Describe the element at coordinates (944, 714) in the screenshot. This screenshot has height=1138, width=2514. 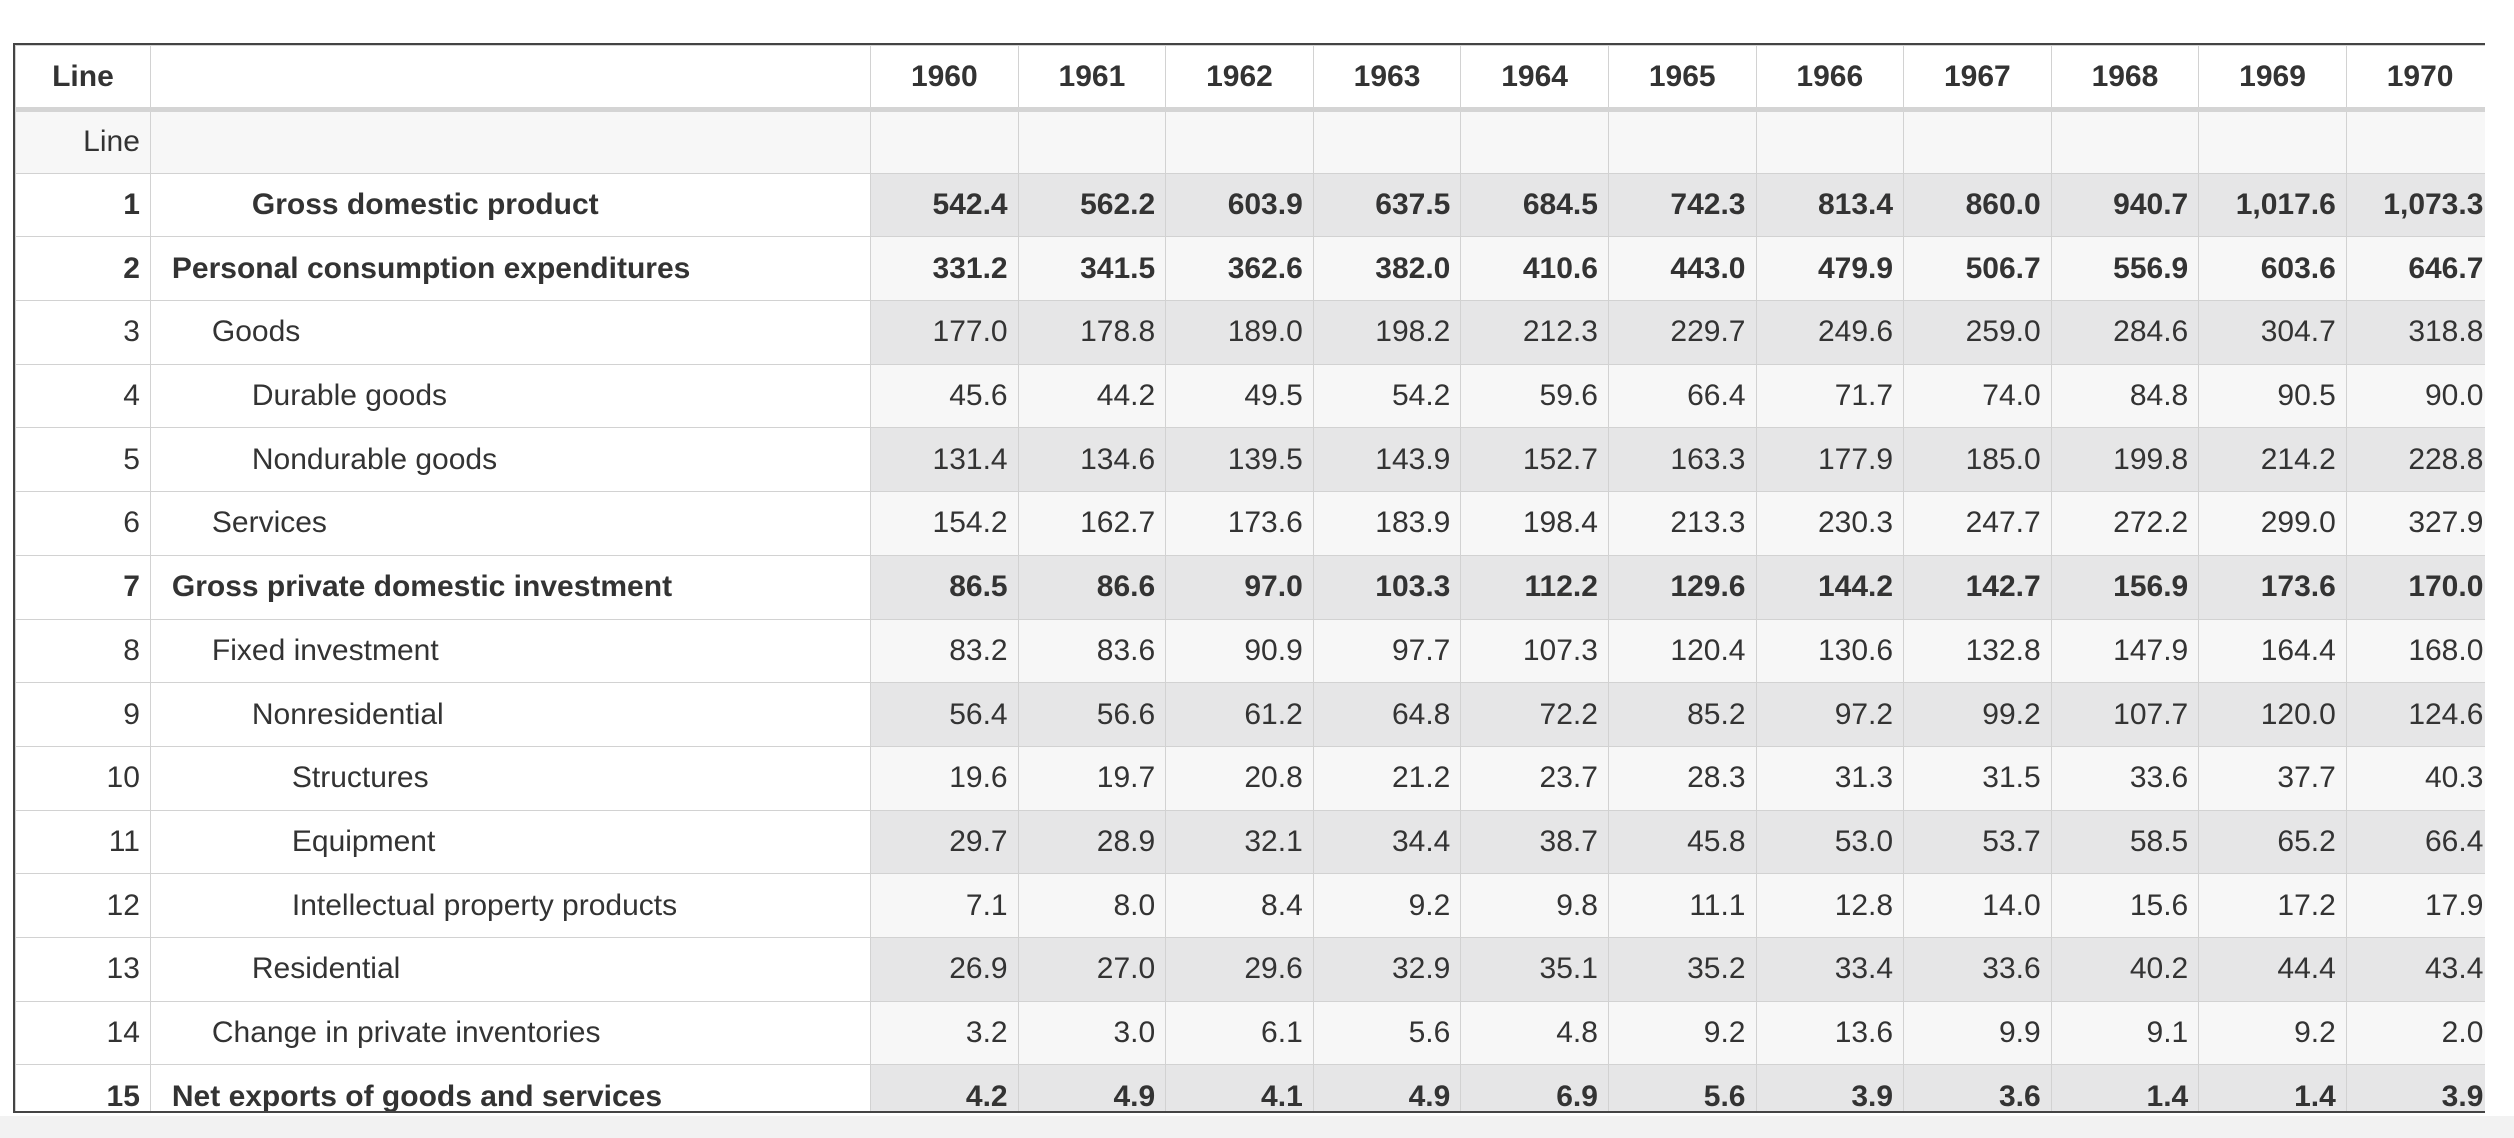
I see `value-cell: 56.4` at that location.